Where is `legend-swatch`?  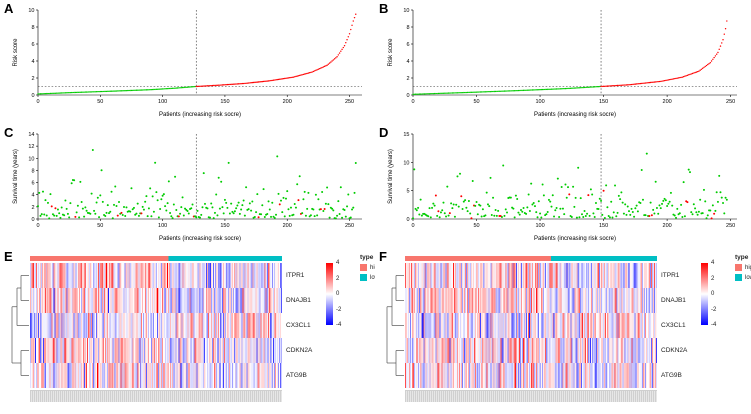
legend-swatch is located at coordinates (363, 267).